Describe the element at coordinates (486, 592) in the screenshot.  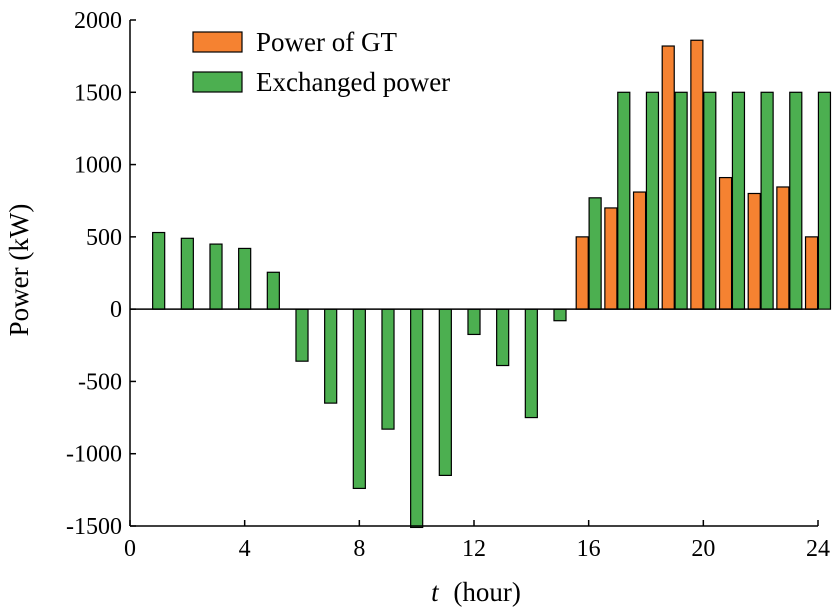
I see `x-axis-label-unit: (hour)` at that location.